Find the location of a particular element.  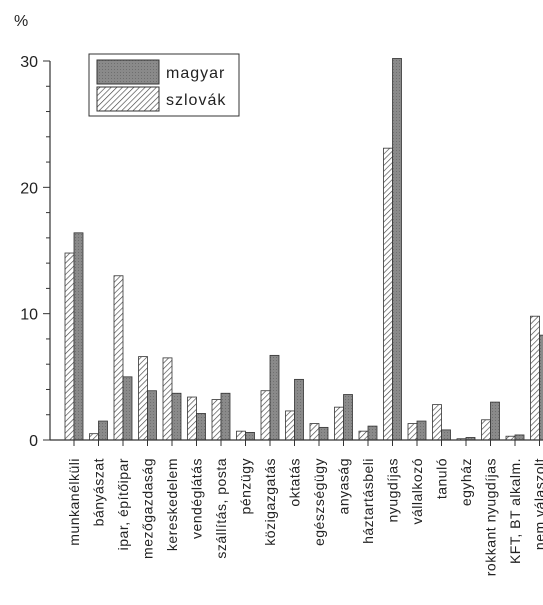

x-category-label: oktatás is located at coordinates (295, 482).